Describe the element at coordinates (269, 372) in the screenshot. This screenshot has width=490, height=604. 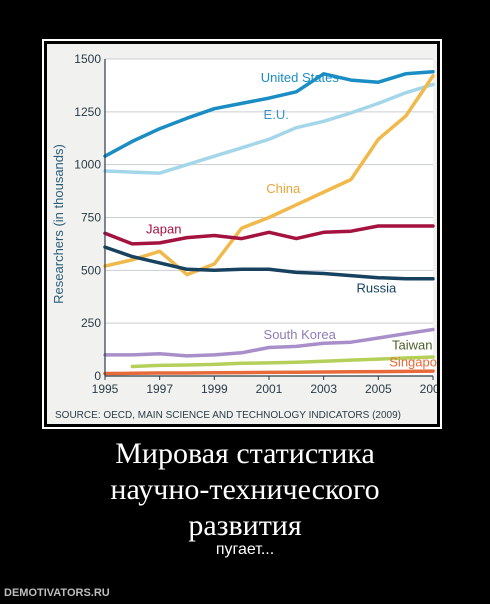
I see `series-line-singapore` at that location.